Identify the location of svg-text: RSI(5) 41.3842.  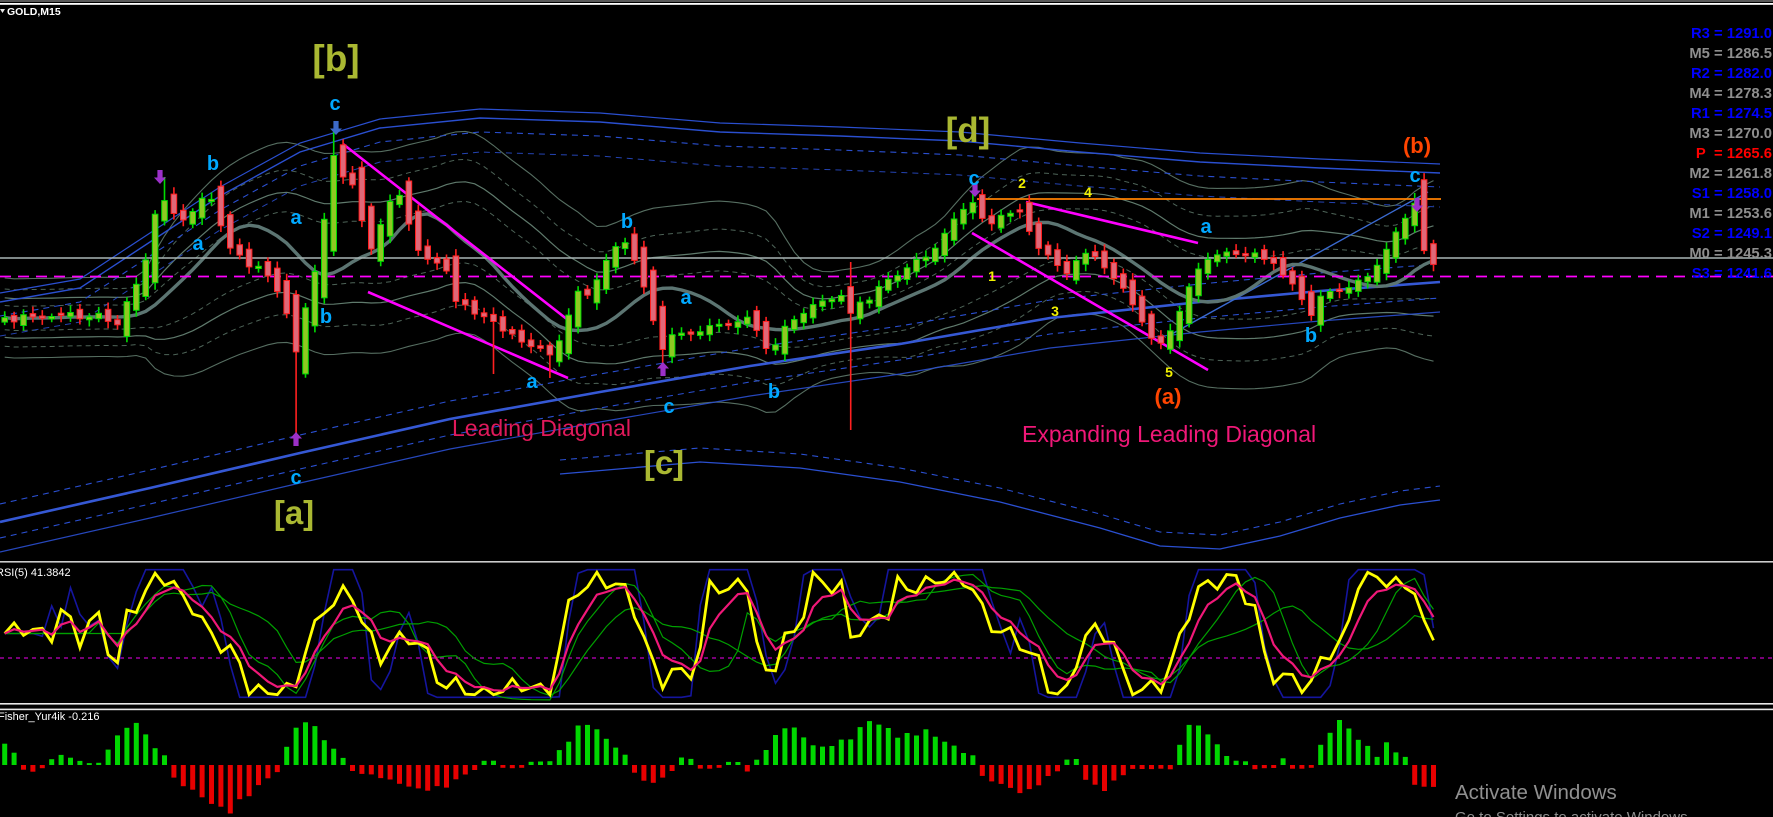
(35, 573).